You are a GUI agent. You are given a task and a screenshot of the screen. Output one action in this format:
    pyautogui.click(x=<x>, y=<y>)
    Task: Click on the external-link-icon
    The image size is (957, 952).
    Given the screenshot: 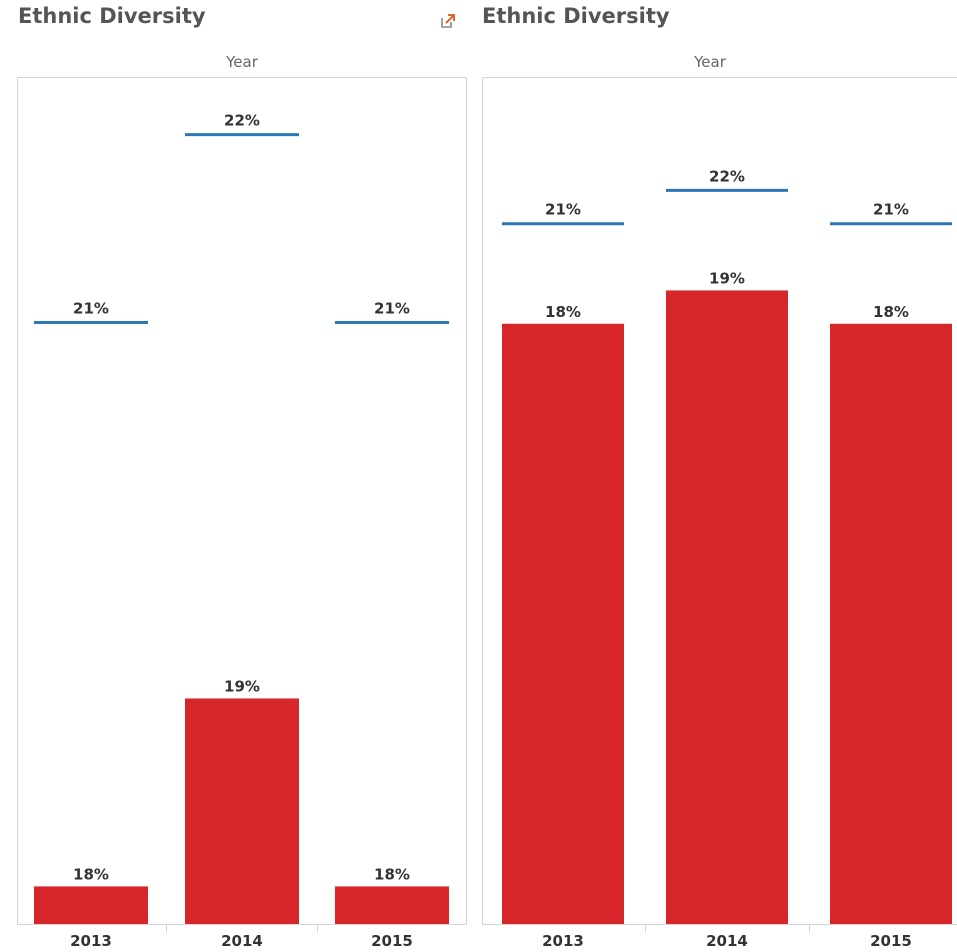 What is the action you would take?
    pyautogui.click(x=448, y=23)
    